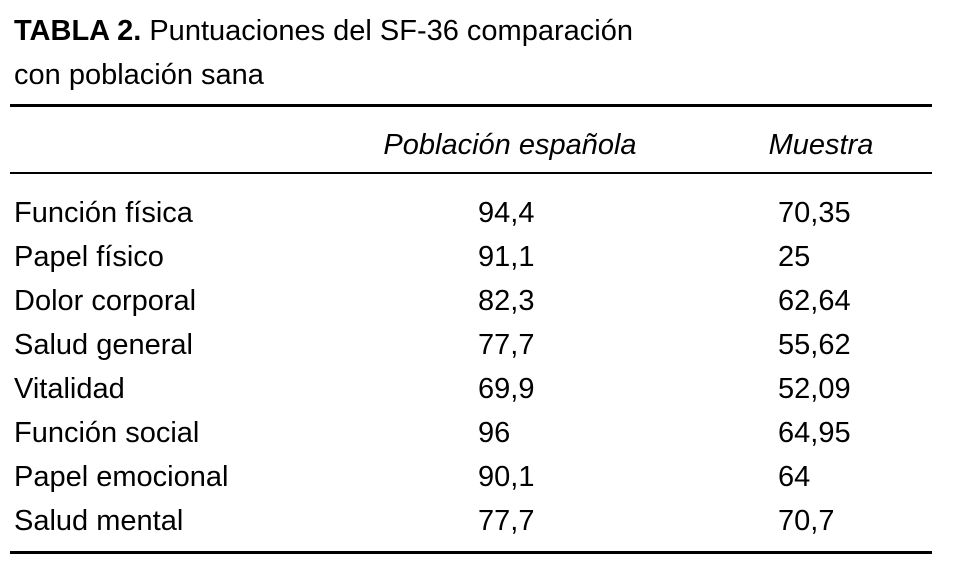  Describe the element at coordinates (99, 521) in the screenshot. I see `row-label: Salud mental` at that location.